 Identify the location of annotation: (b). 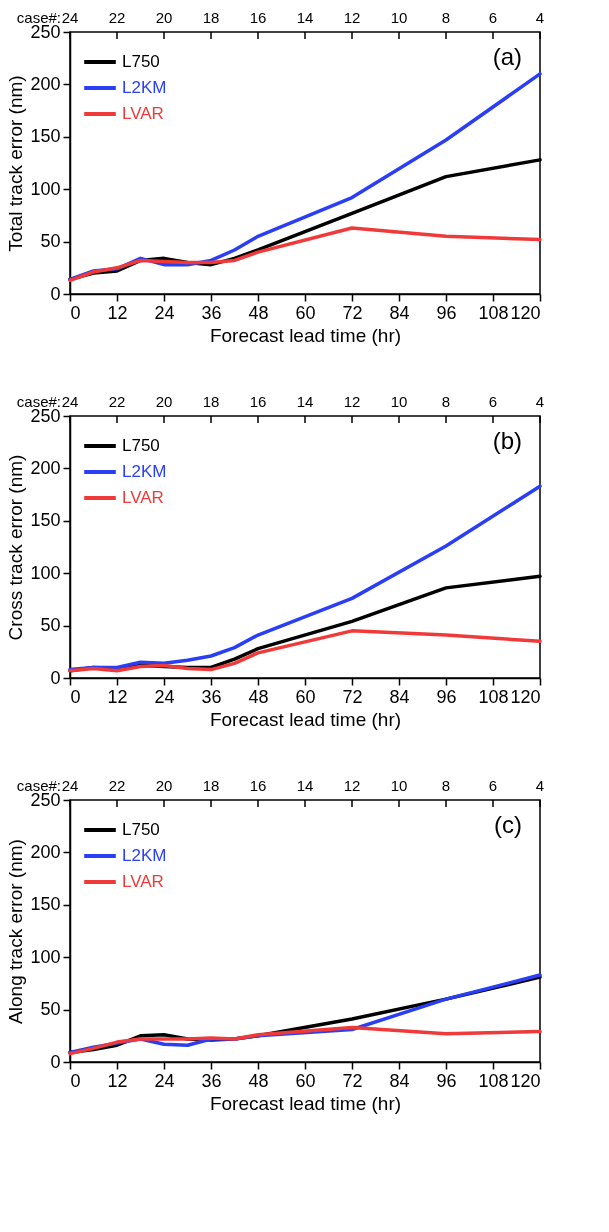
(507, 440).